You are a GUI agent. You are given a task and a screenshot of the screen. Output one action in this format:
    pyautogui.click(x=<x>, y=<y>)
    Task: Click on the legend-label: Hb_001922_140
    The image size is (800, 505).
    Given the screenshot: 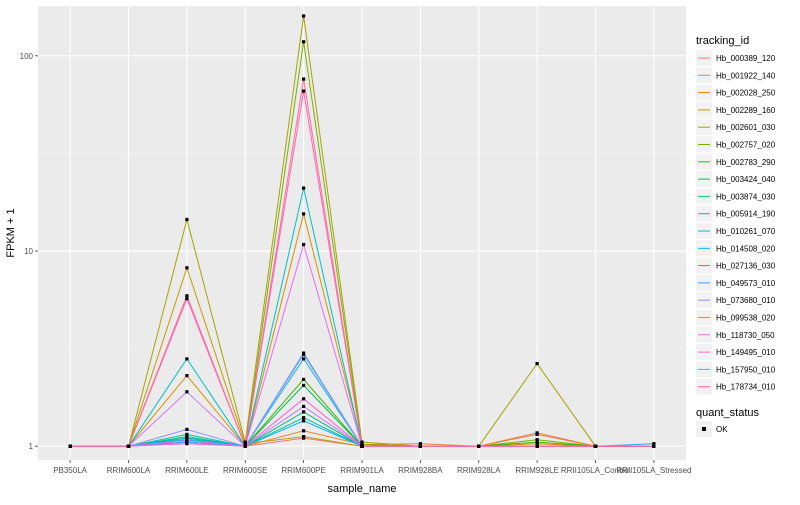 What is the action you would take?
    pyautogui.click(x=746, y=75)
    